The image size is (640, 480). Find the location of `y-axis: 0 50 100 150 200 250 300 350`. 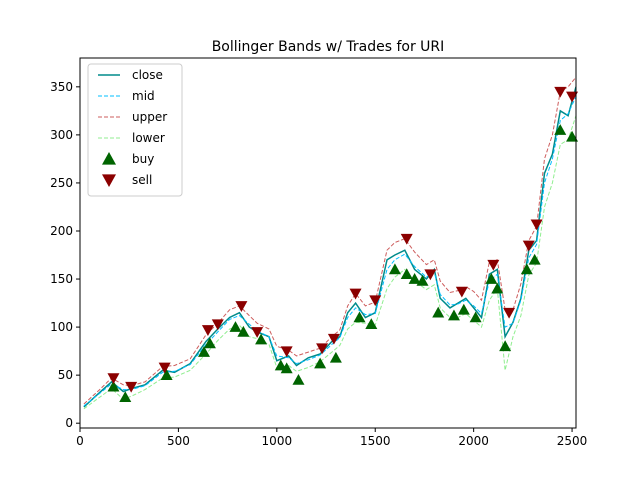

y-axis: 0 50 100 150 200 250 300 350 is located at coordinates (65, 255).